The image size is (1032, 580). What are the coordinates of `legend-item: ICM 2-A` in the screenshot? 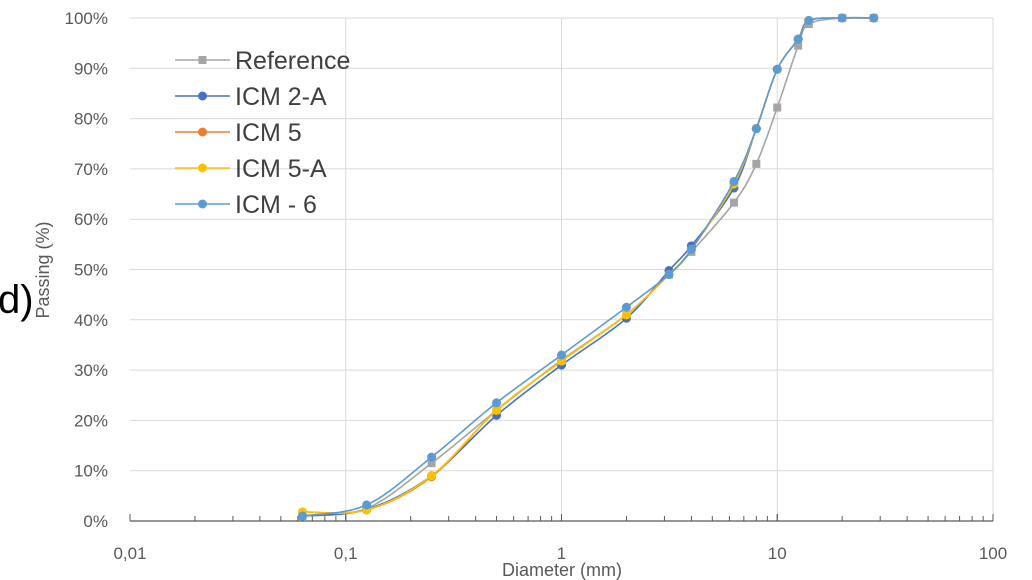 It's located at (251, 97).